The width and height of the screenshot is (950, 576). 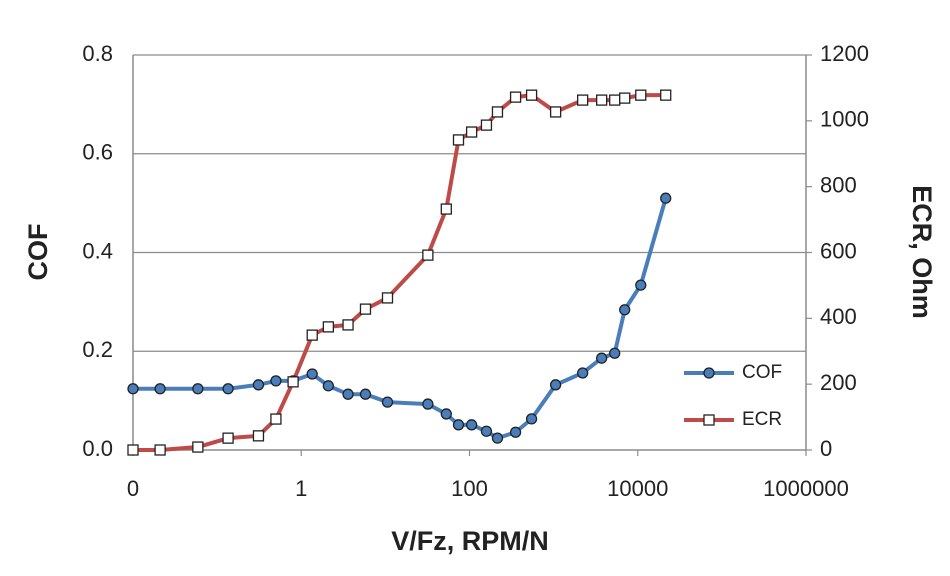 I want to click on y2-tick-label: 600, so click(x=838, y=250).